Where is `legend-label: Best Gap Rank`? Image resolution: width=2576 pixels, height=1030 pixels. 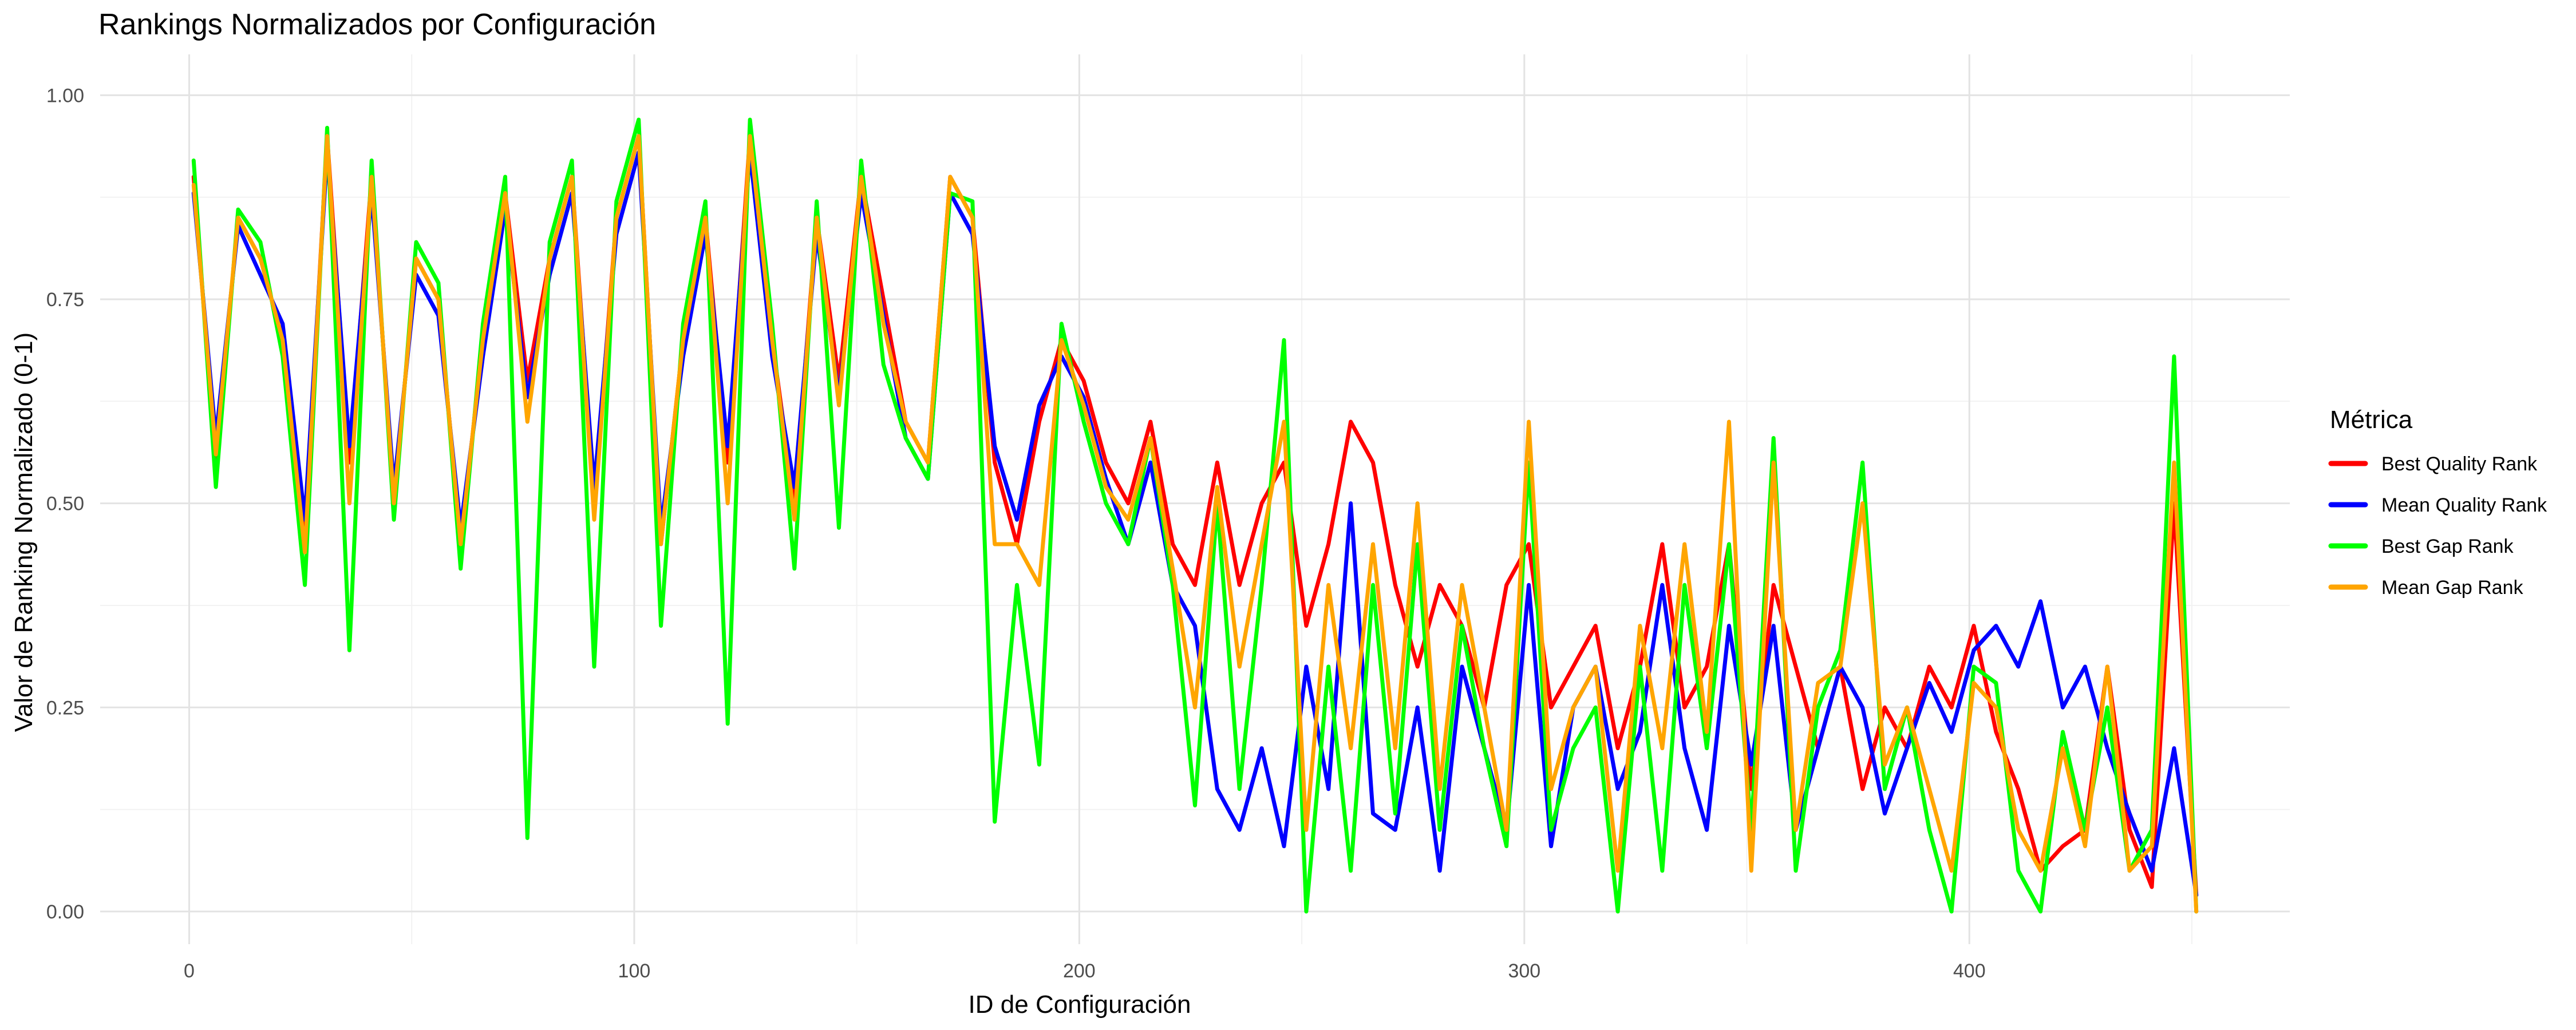
legend-label: Best Gap Rank is located at coordinates (2447, 546).